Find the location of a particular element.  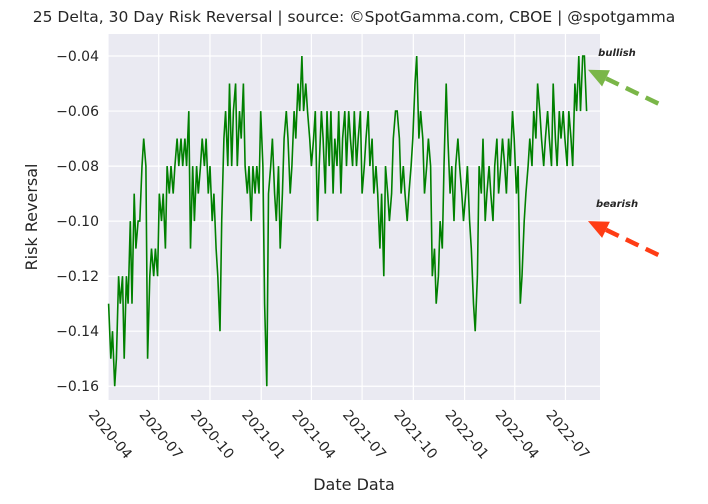

x-tick-label: 2021-04 is located at coordinates (313, 434).